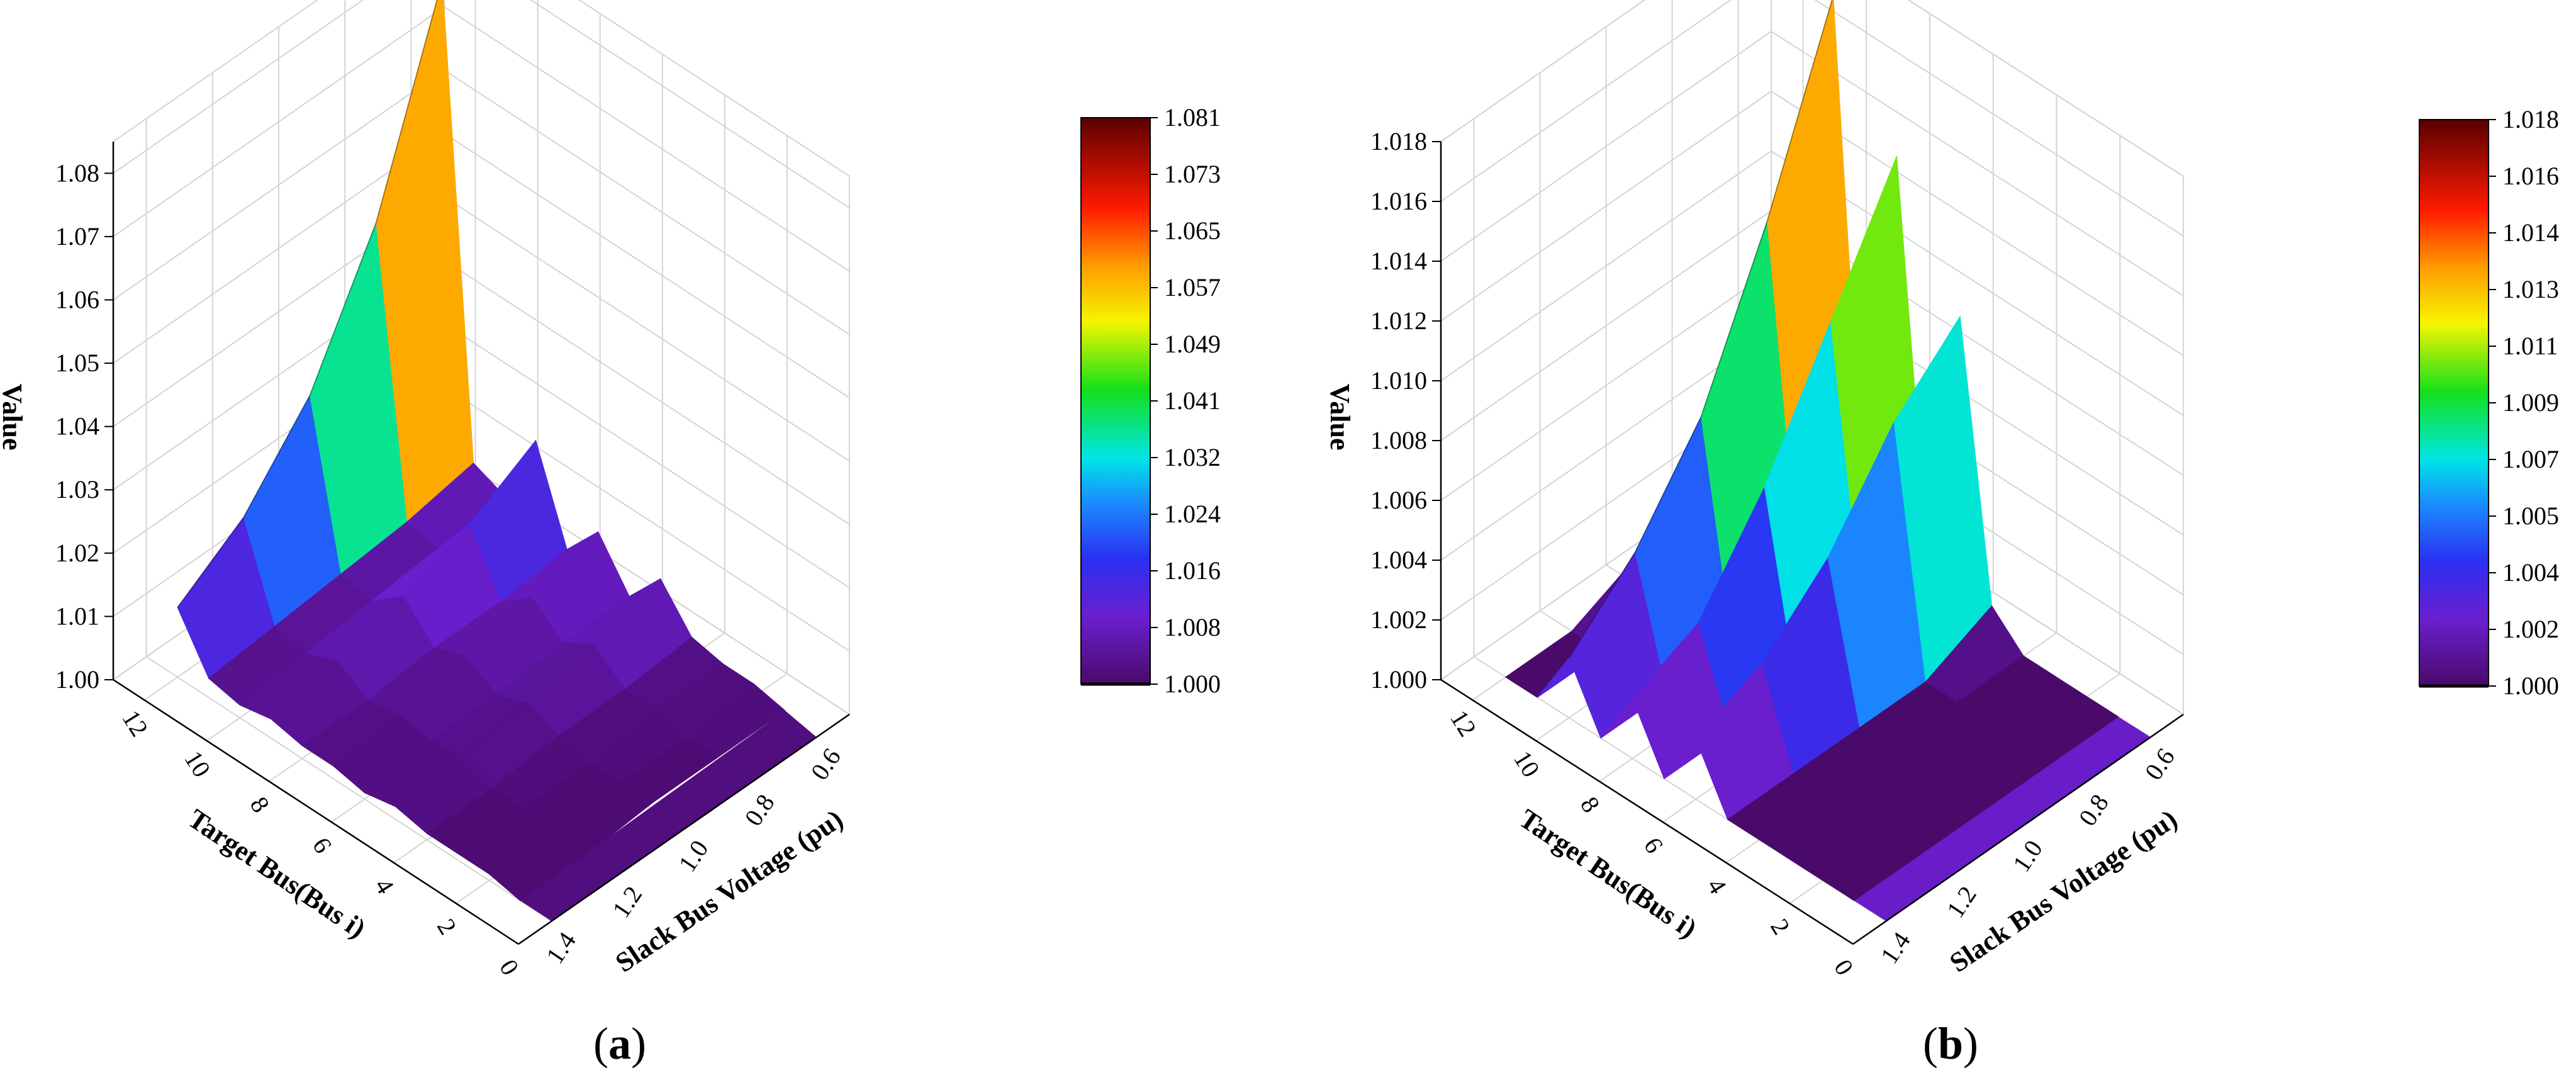 This screenshot has width=2576, height=1075. What do you see at coordinates (619, 1043) in the screenshot?
I see `panel-label: (a)` at bounding box center [619, 1043].